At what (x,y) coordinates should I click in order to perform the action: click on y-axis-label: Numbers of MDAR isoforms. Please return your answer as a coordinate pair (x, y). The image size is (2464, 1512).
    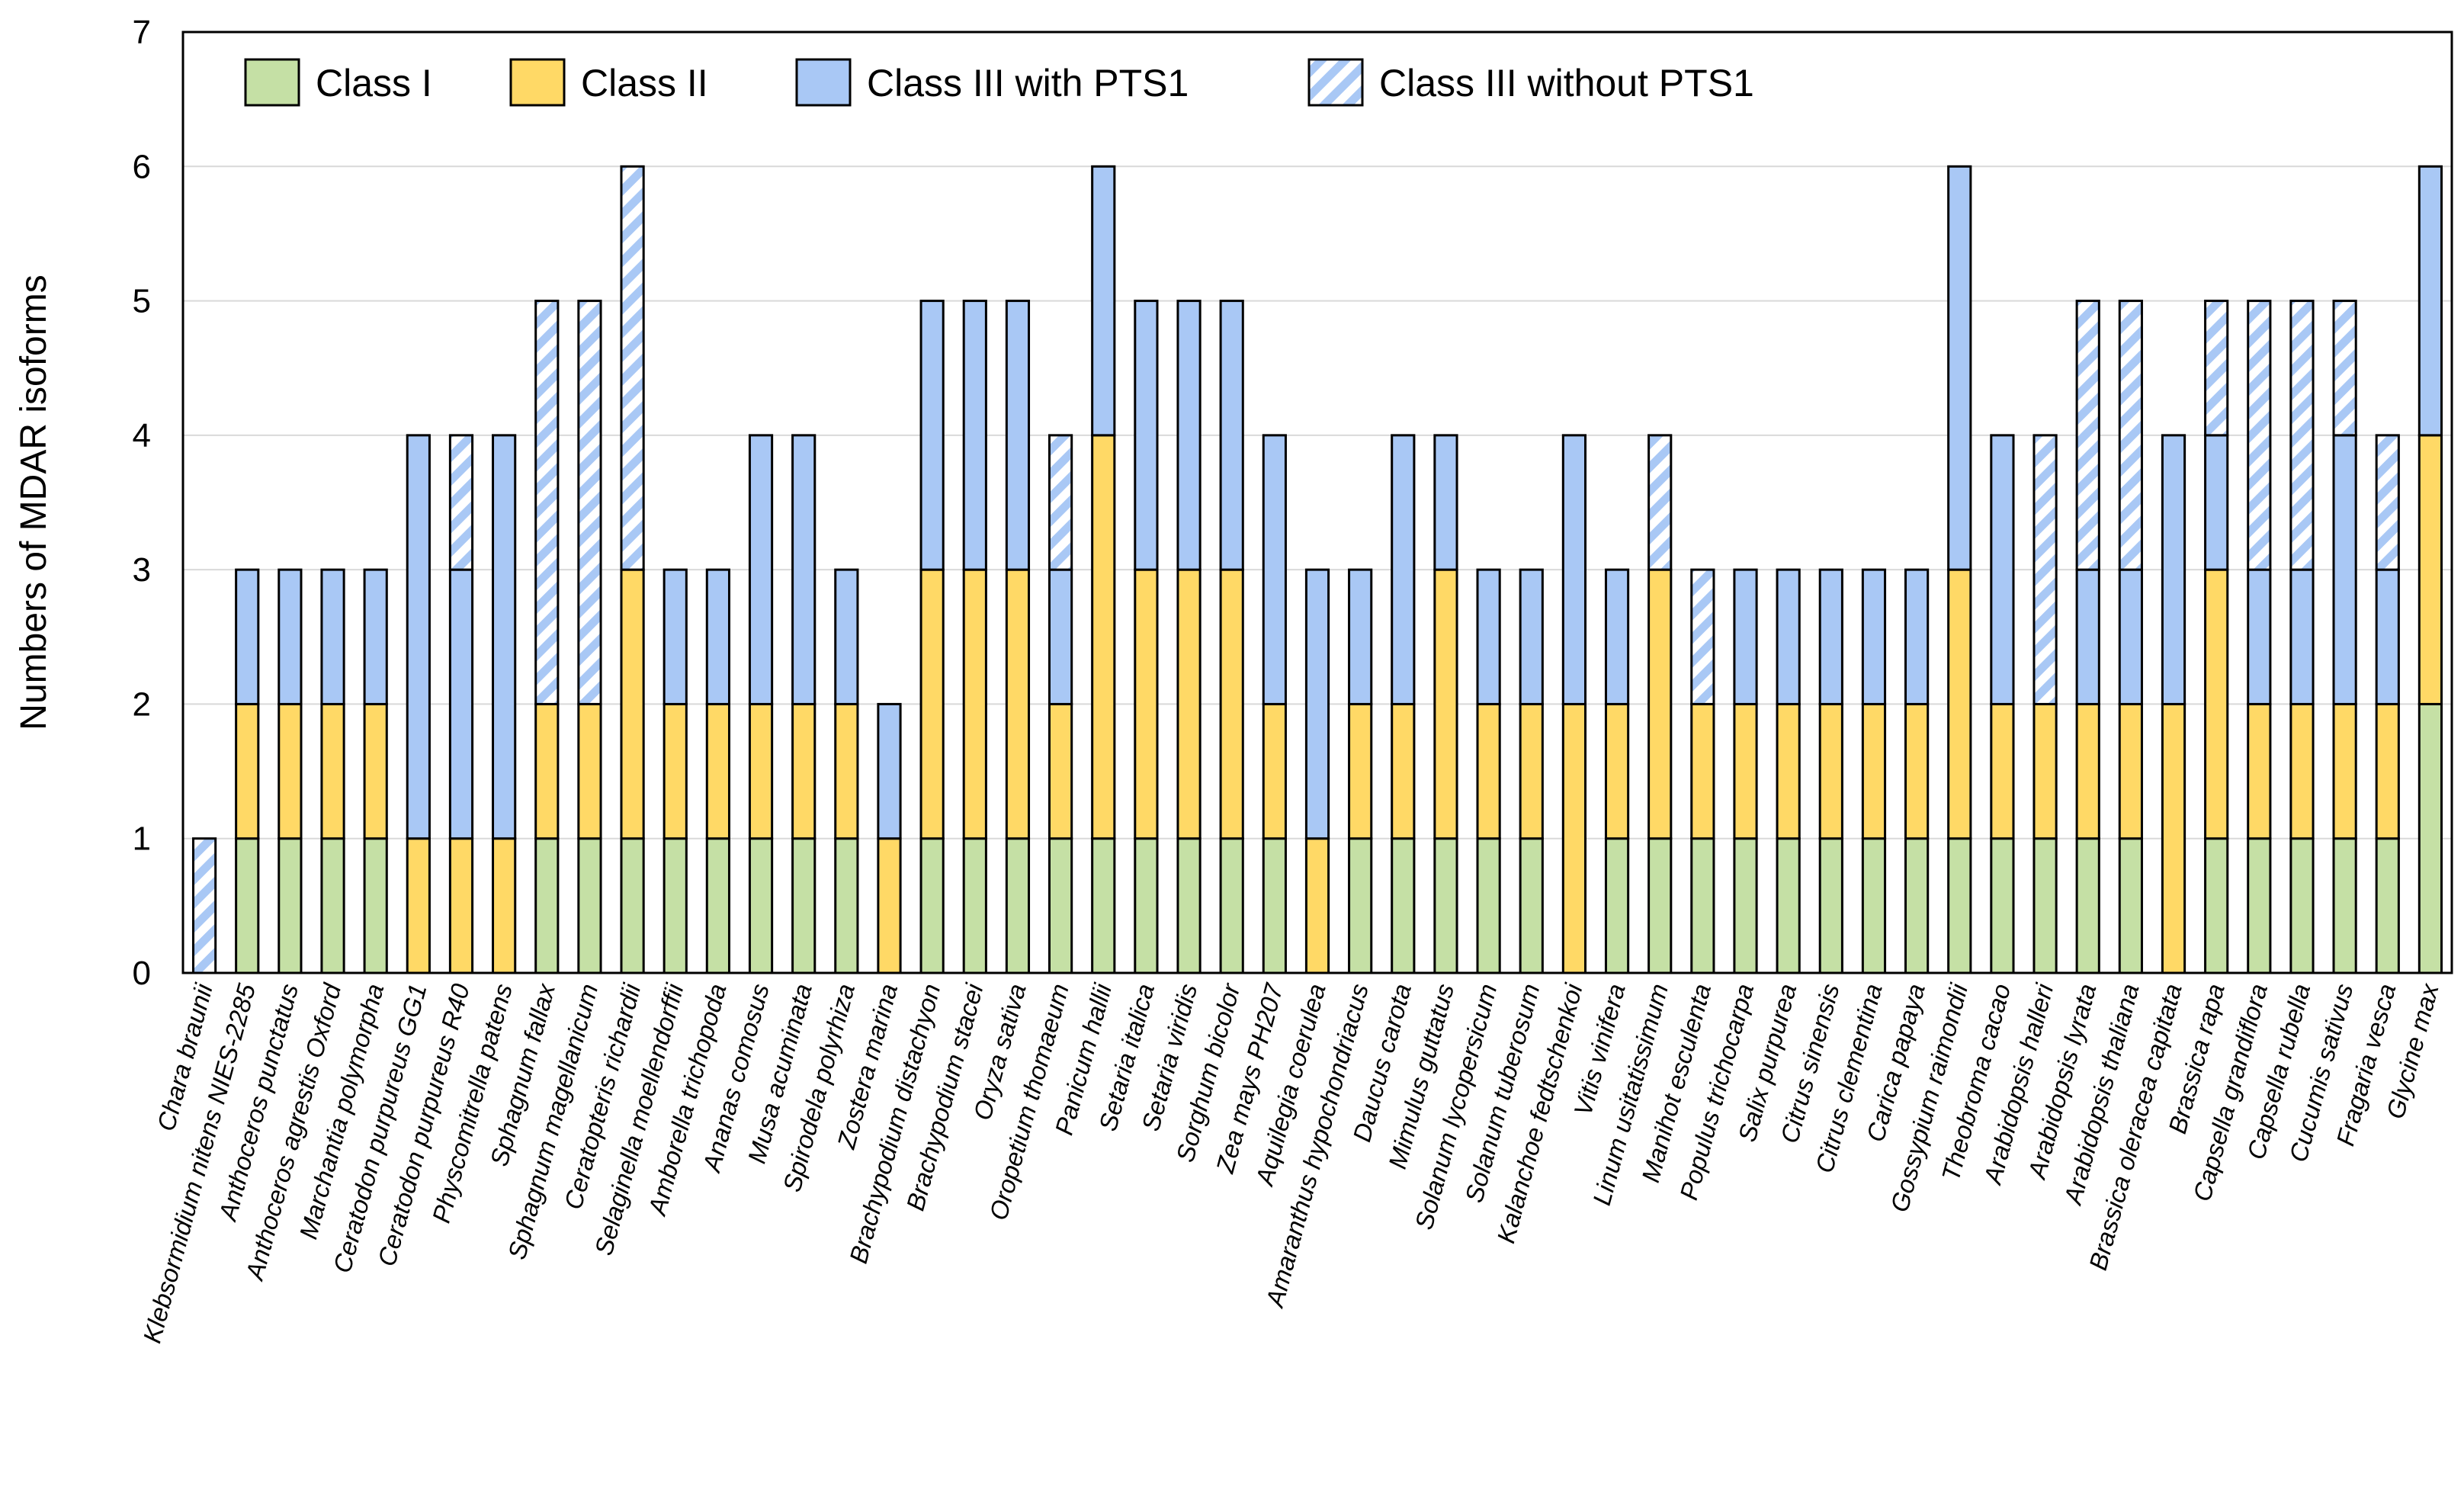
    Looking at the image, I should click on (34, 502).